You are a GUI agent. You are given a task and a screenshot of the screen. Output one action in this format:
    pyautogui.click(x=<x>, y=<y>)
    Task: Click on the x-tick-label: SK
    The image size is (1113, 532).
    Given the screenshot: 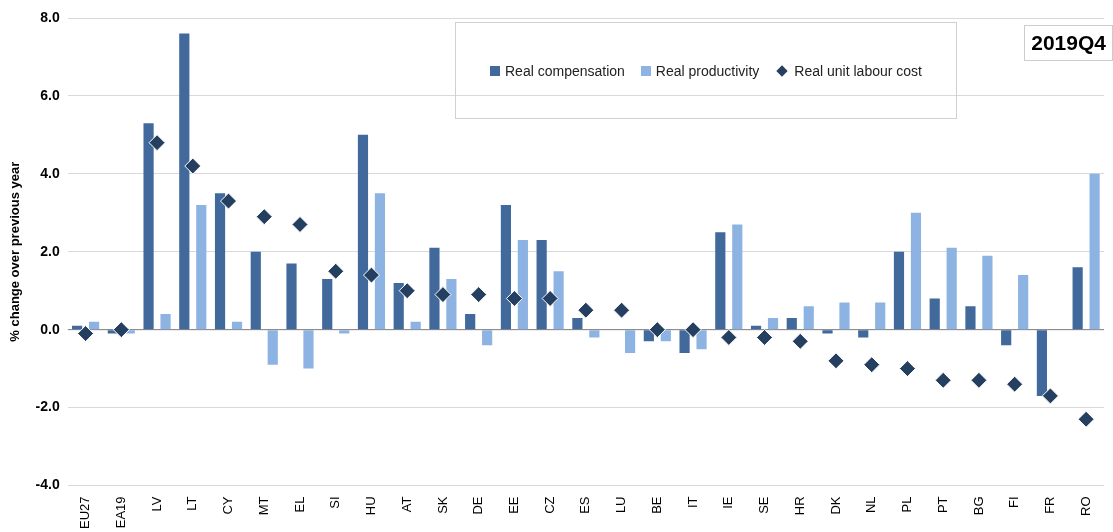 What is the action you would take?
    pyautogui.click(x=442, y=505)
    